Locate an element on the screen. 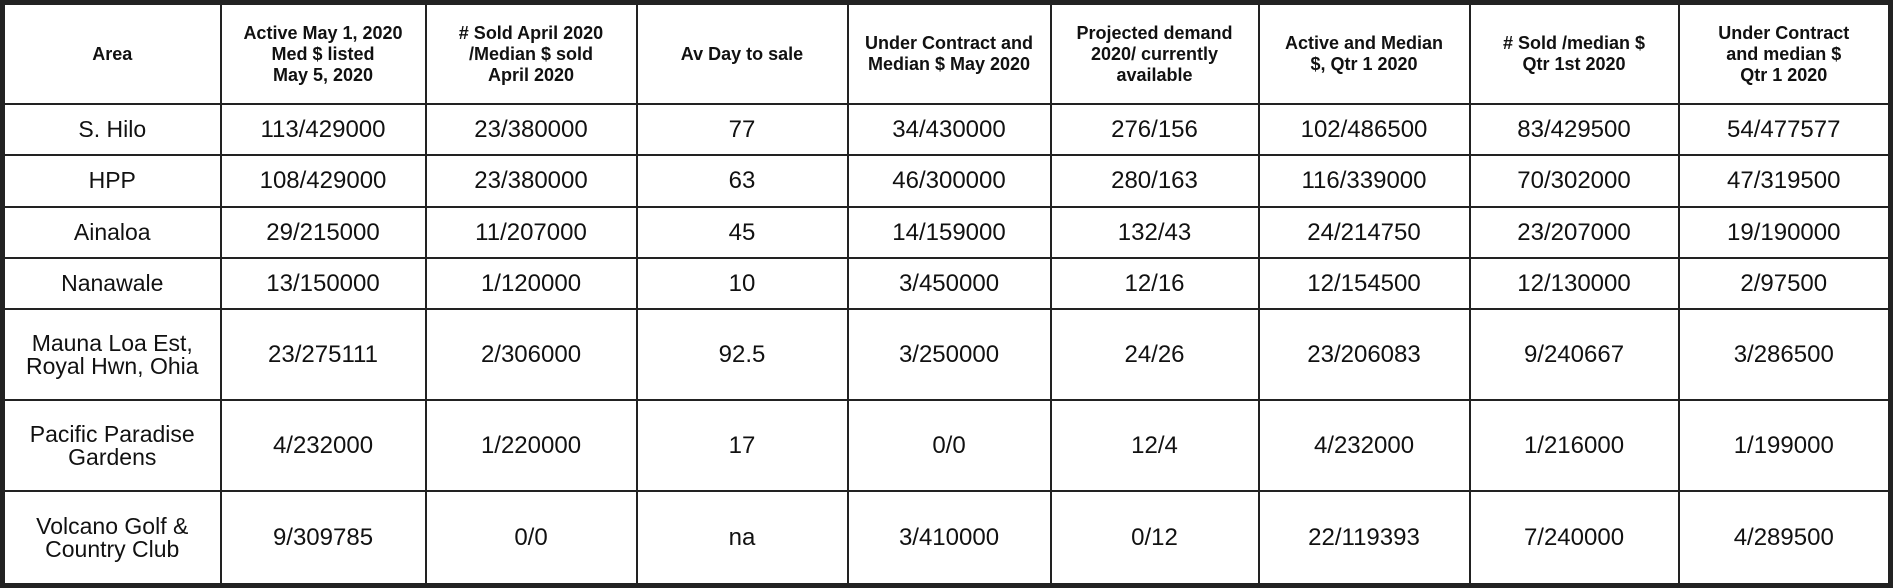 The image size is (1893, 588). column-header: Under Contract and Median $ May 2020 is located at coordinates (949, 53).